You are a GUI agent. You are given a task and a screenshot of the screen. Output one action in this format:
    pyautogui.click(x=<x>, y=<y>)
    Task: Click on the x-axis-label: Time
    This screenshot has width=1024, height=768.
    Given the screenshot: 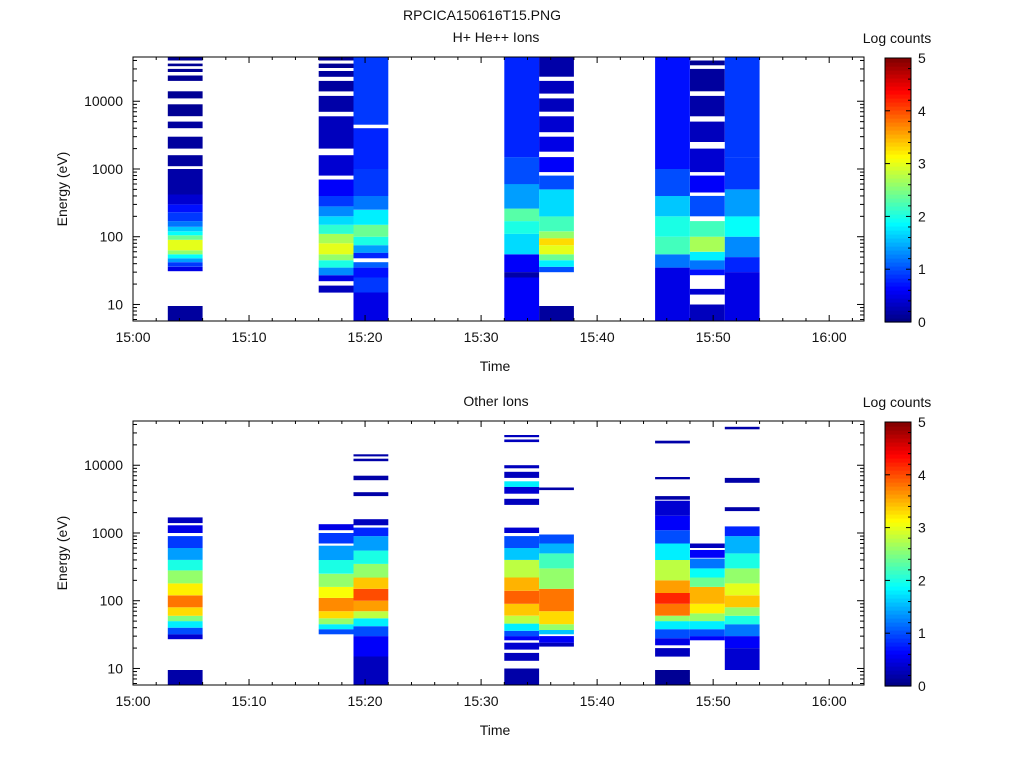 What is the action you would take?
    pyautogui.click(x=495, y=730)
    